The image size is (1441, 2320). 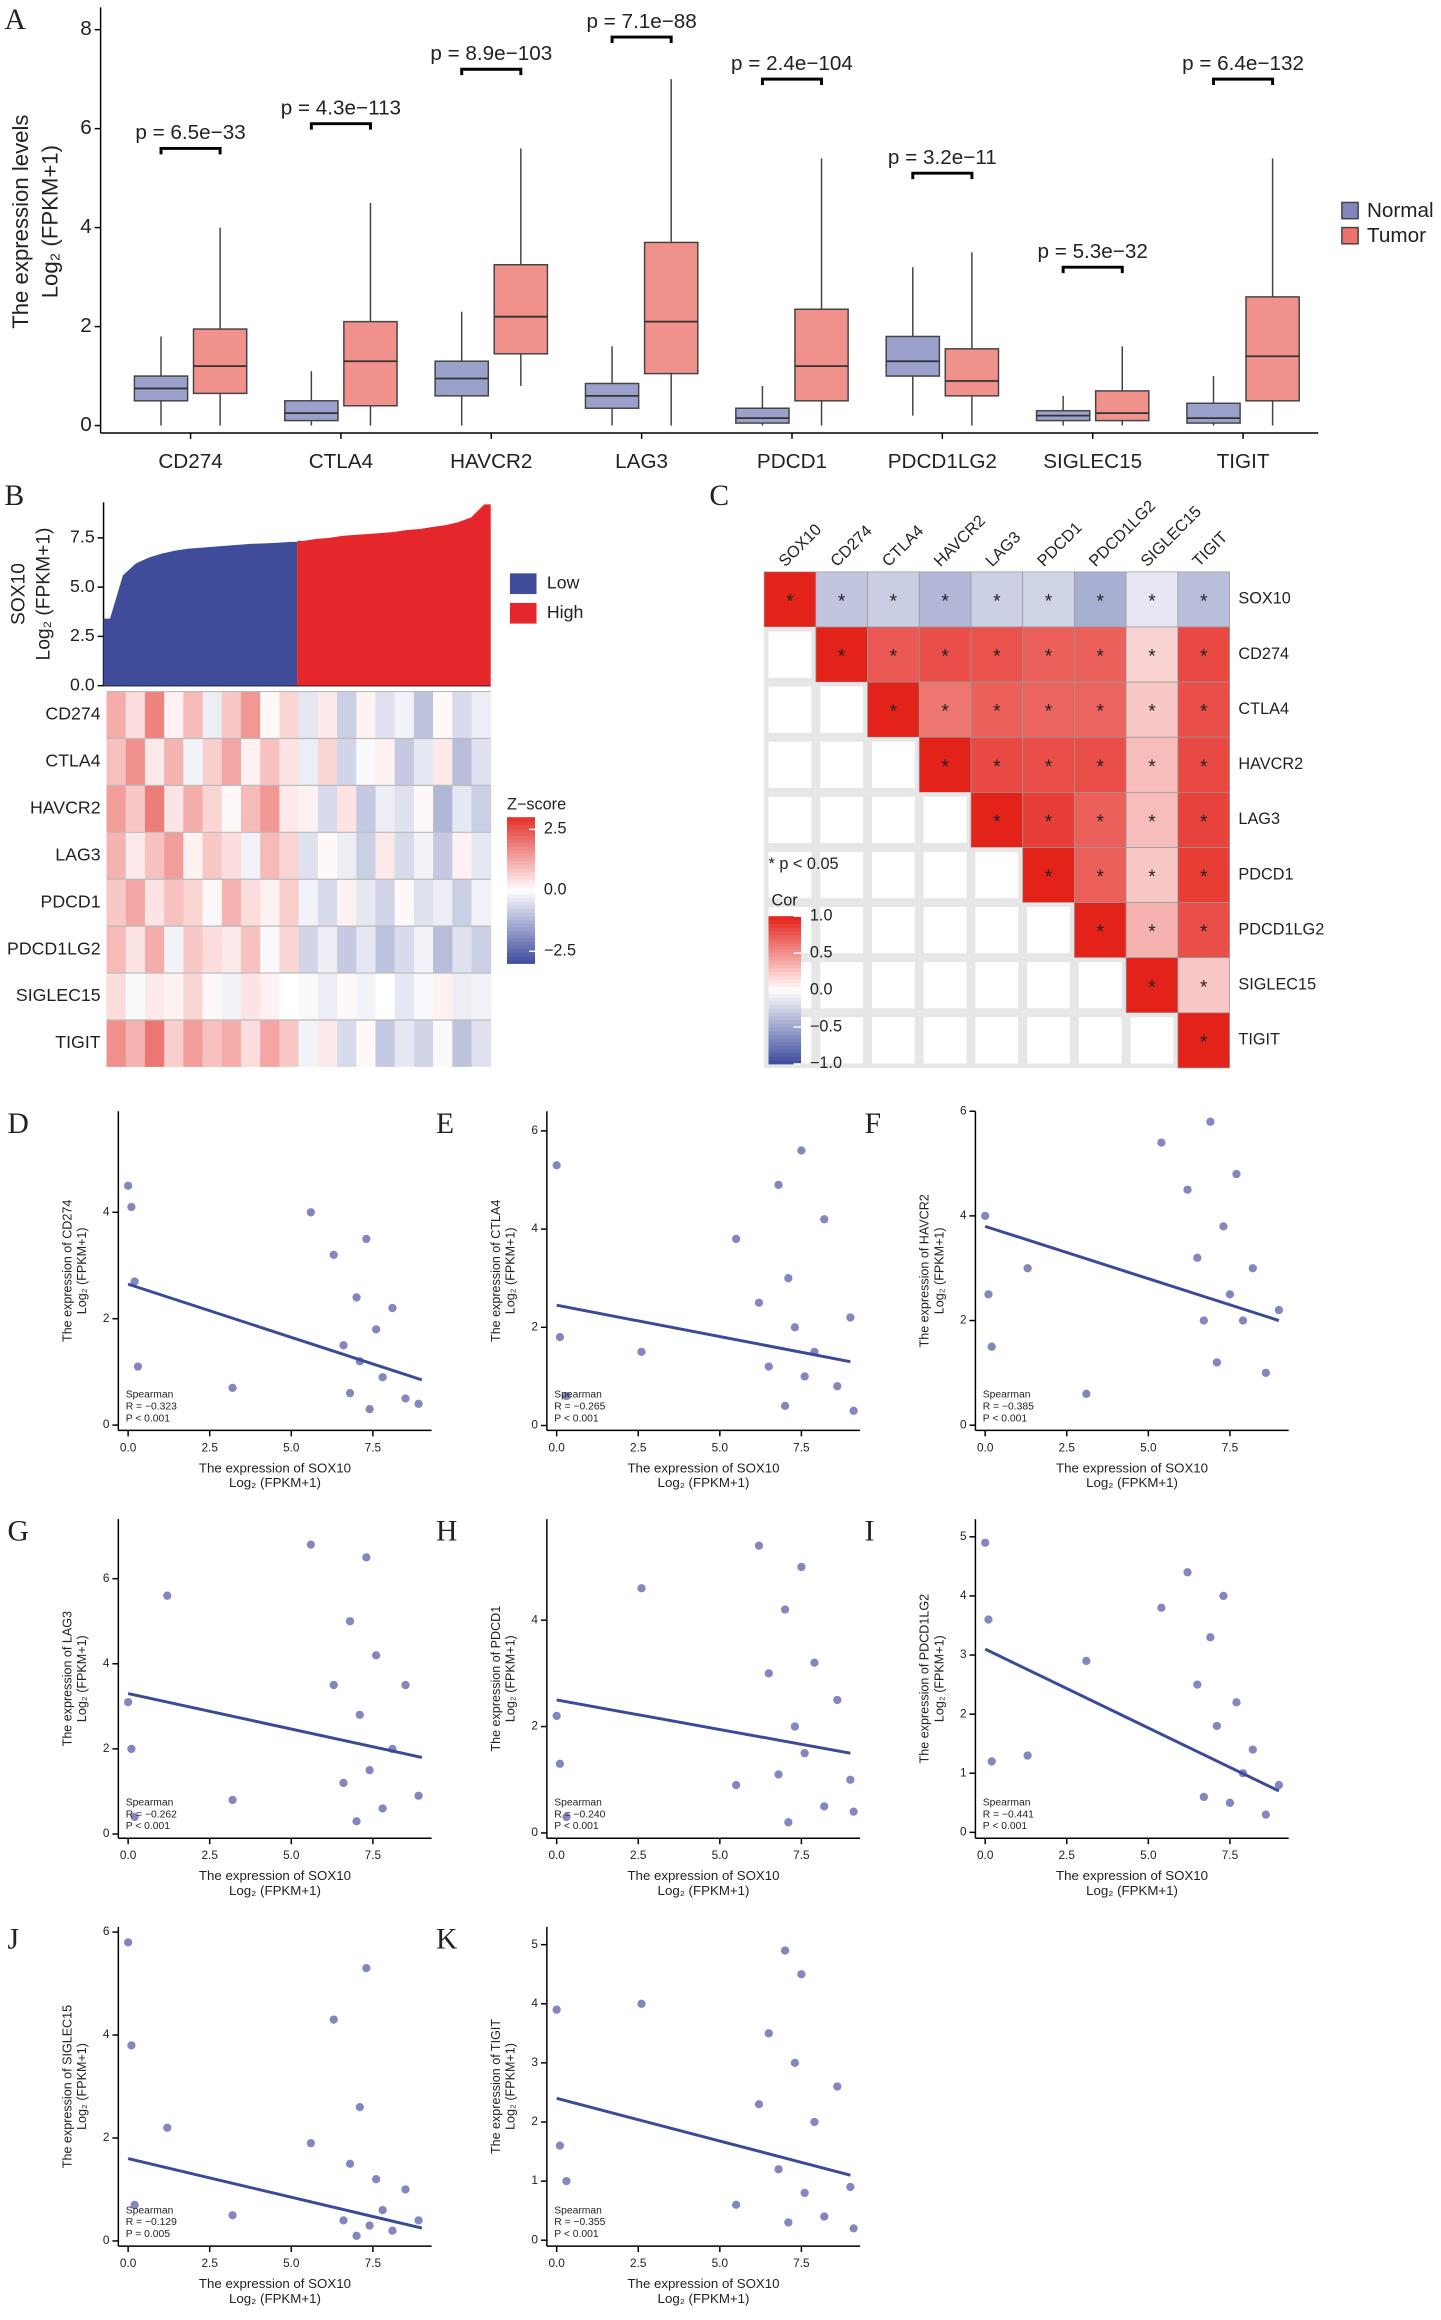 I want to click on y-tick-label: 0, so click(x=86, y=424).